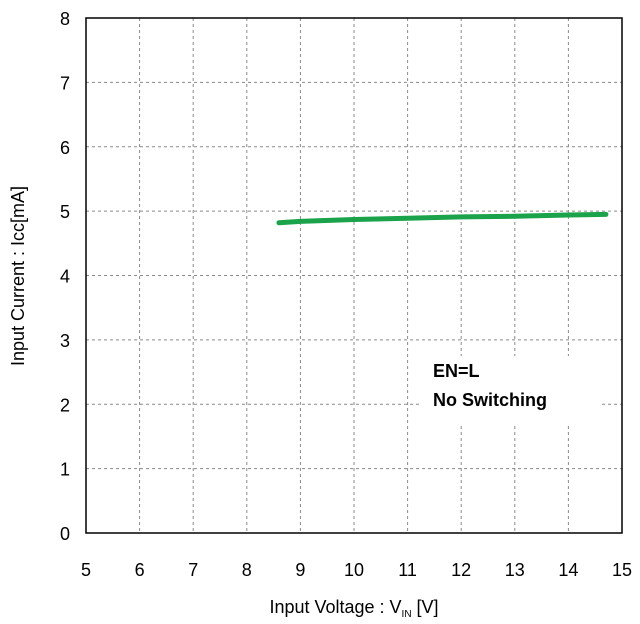 The width and height of the screenshot is (640, 624). I want to click on annotation-background, so click(512, 390).